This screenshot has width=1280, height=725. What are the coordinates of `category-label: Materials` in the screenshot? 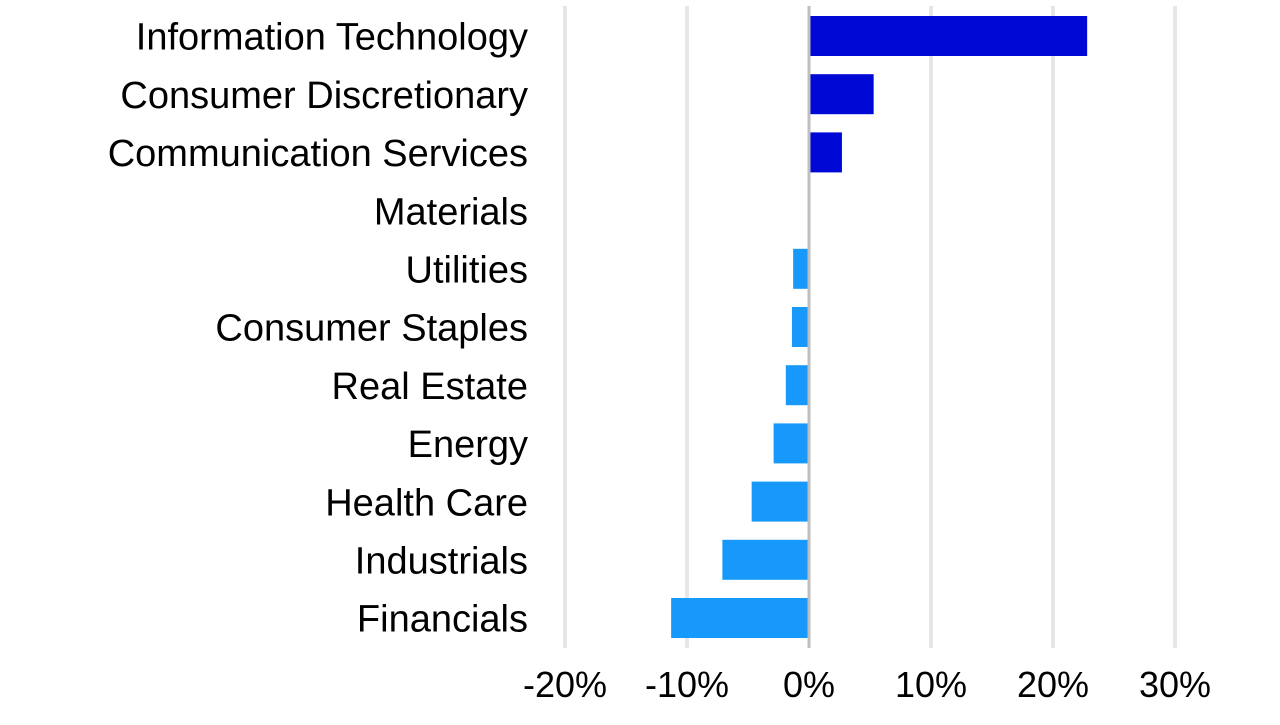 It's located at (451, 212).